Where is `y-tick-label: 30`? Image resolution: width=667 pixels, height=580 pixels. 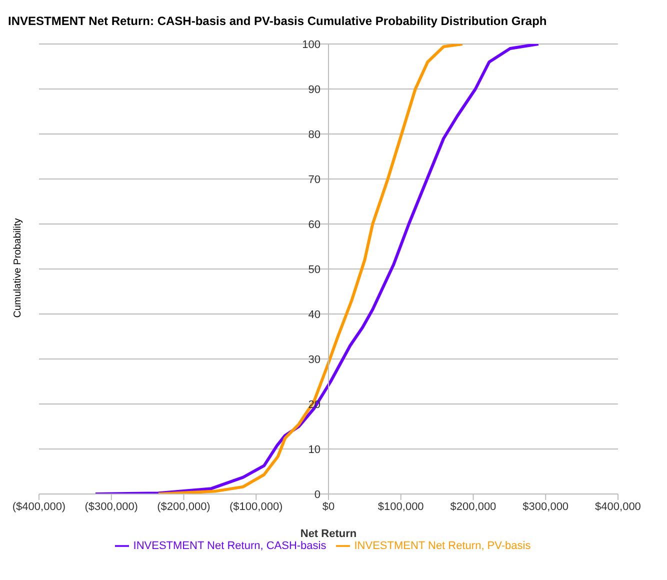
y-tick-label: 30 is located at coordinates (314, 360).